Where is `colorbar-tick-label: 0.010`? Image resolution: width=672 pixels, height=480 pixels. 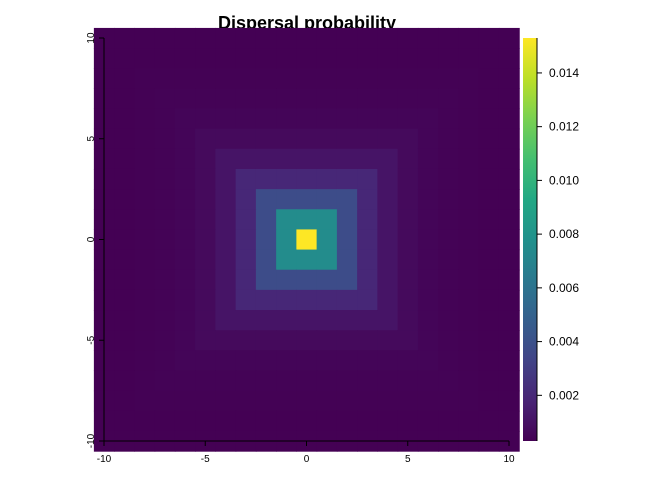
colorbar-tick-label: 0.010 is located at coordinates (564, 180).